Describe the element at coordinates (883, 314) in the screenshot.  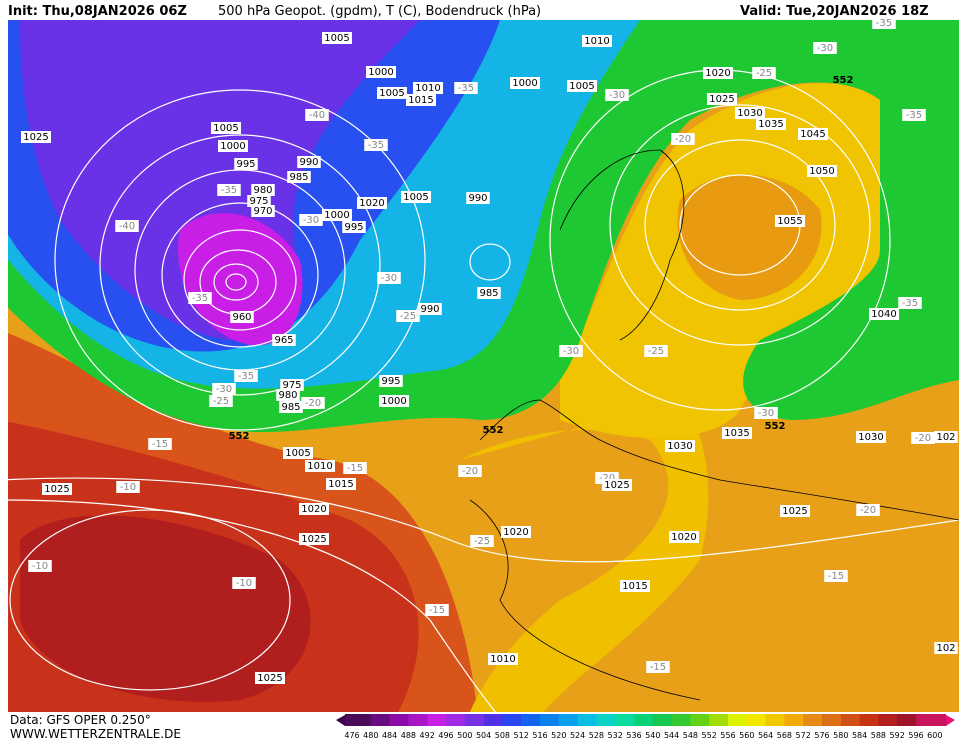
I see `pressure-label: 1040` at that location.